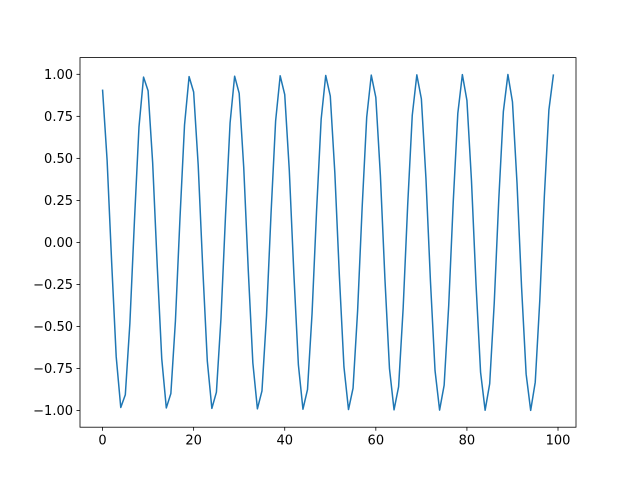 This screenshot has width=640, height=480. What do you see at coordinates (58, 201) in the screenshot?
I see `y-tick-label: 0.25` at bounding box center [58, 201].